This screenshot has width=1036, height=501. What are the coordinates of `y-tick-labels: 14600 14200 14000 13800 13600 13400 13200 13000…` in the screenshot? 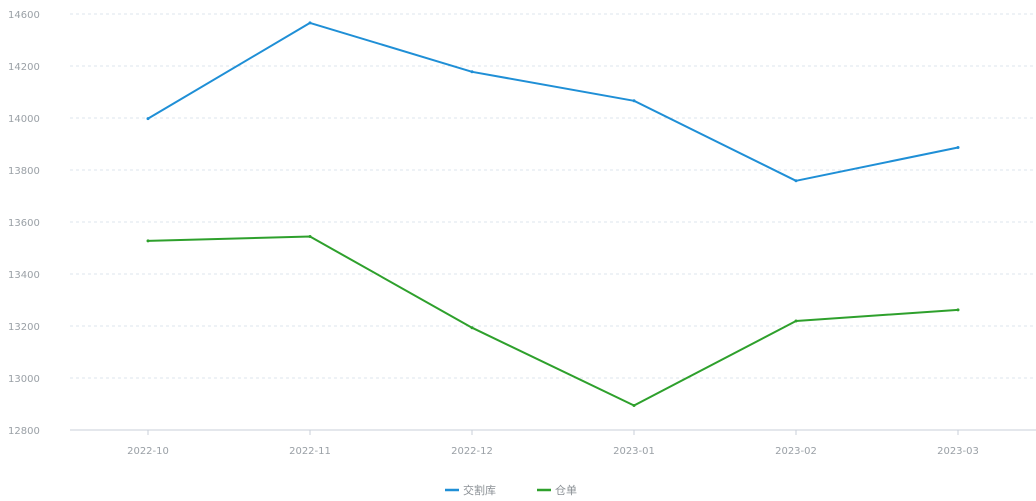 It's located at (24, 223).